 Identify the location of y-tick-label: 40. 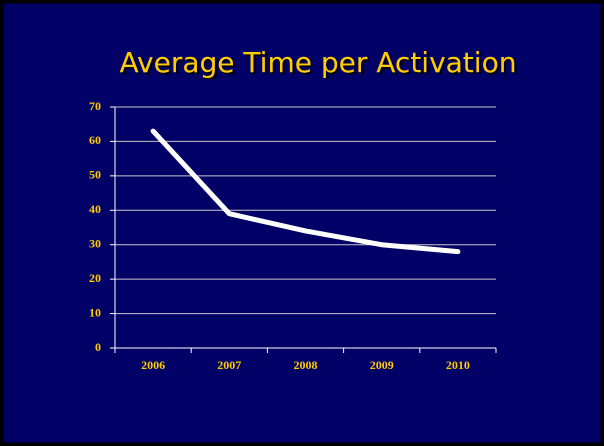
(95, 209).